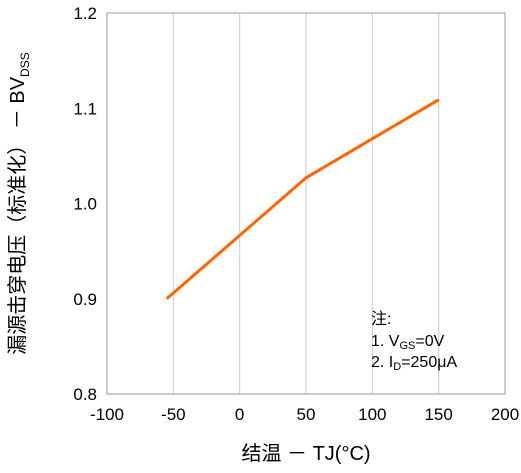 The width and height of the screenshot is (521, 473). What do you see at coordinates (429, 362) in the screenshot?
I see `note-line-2-suffix: =250μA` at bounding box center [429, 362].